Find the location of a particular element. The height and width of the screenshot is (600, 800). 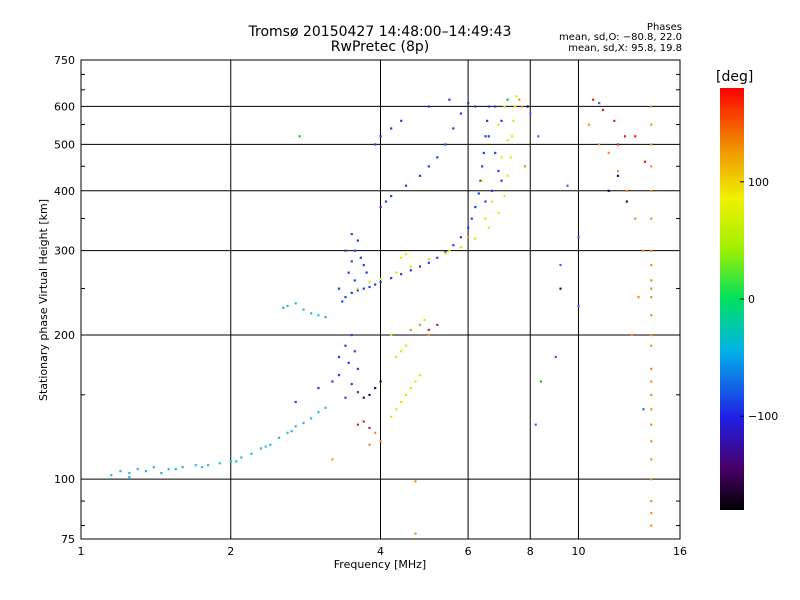

x-tick-label: 8 is located at coordinates (530, 551).